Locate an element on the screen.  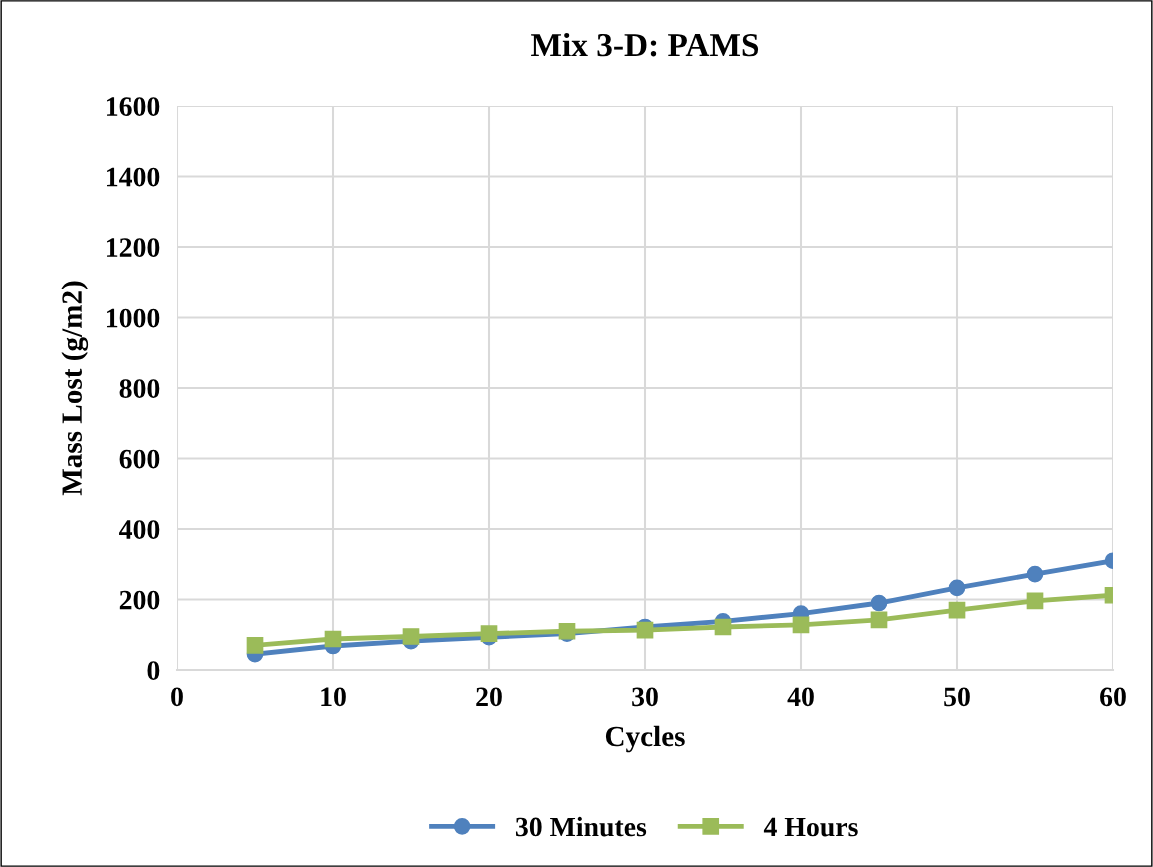
x-tick-label: 50 is located at coordinates (957, 697).